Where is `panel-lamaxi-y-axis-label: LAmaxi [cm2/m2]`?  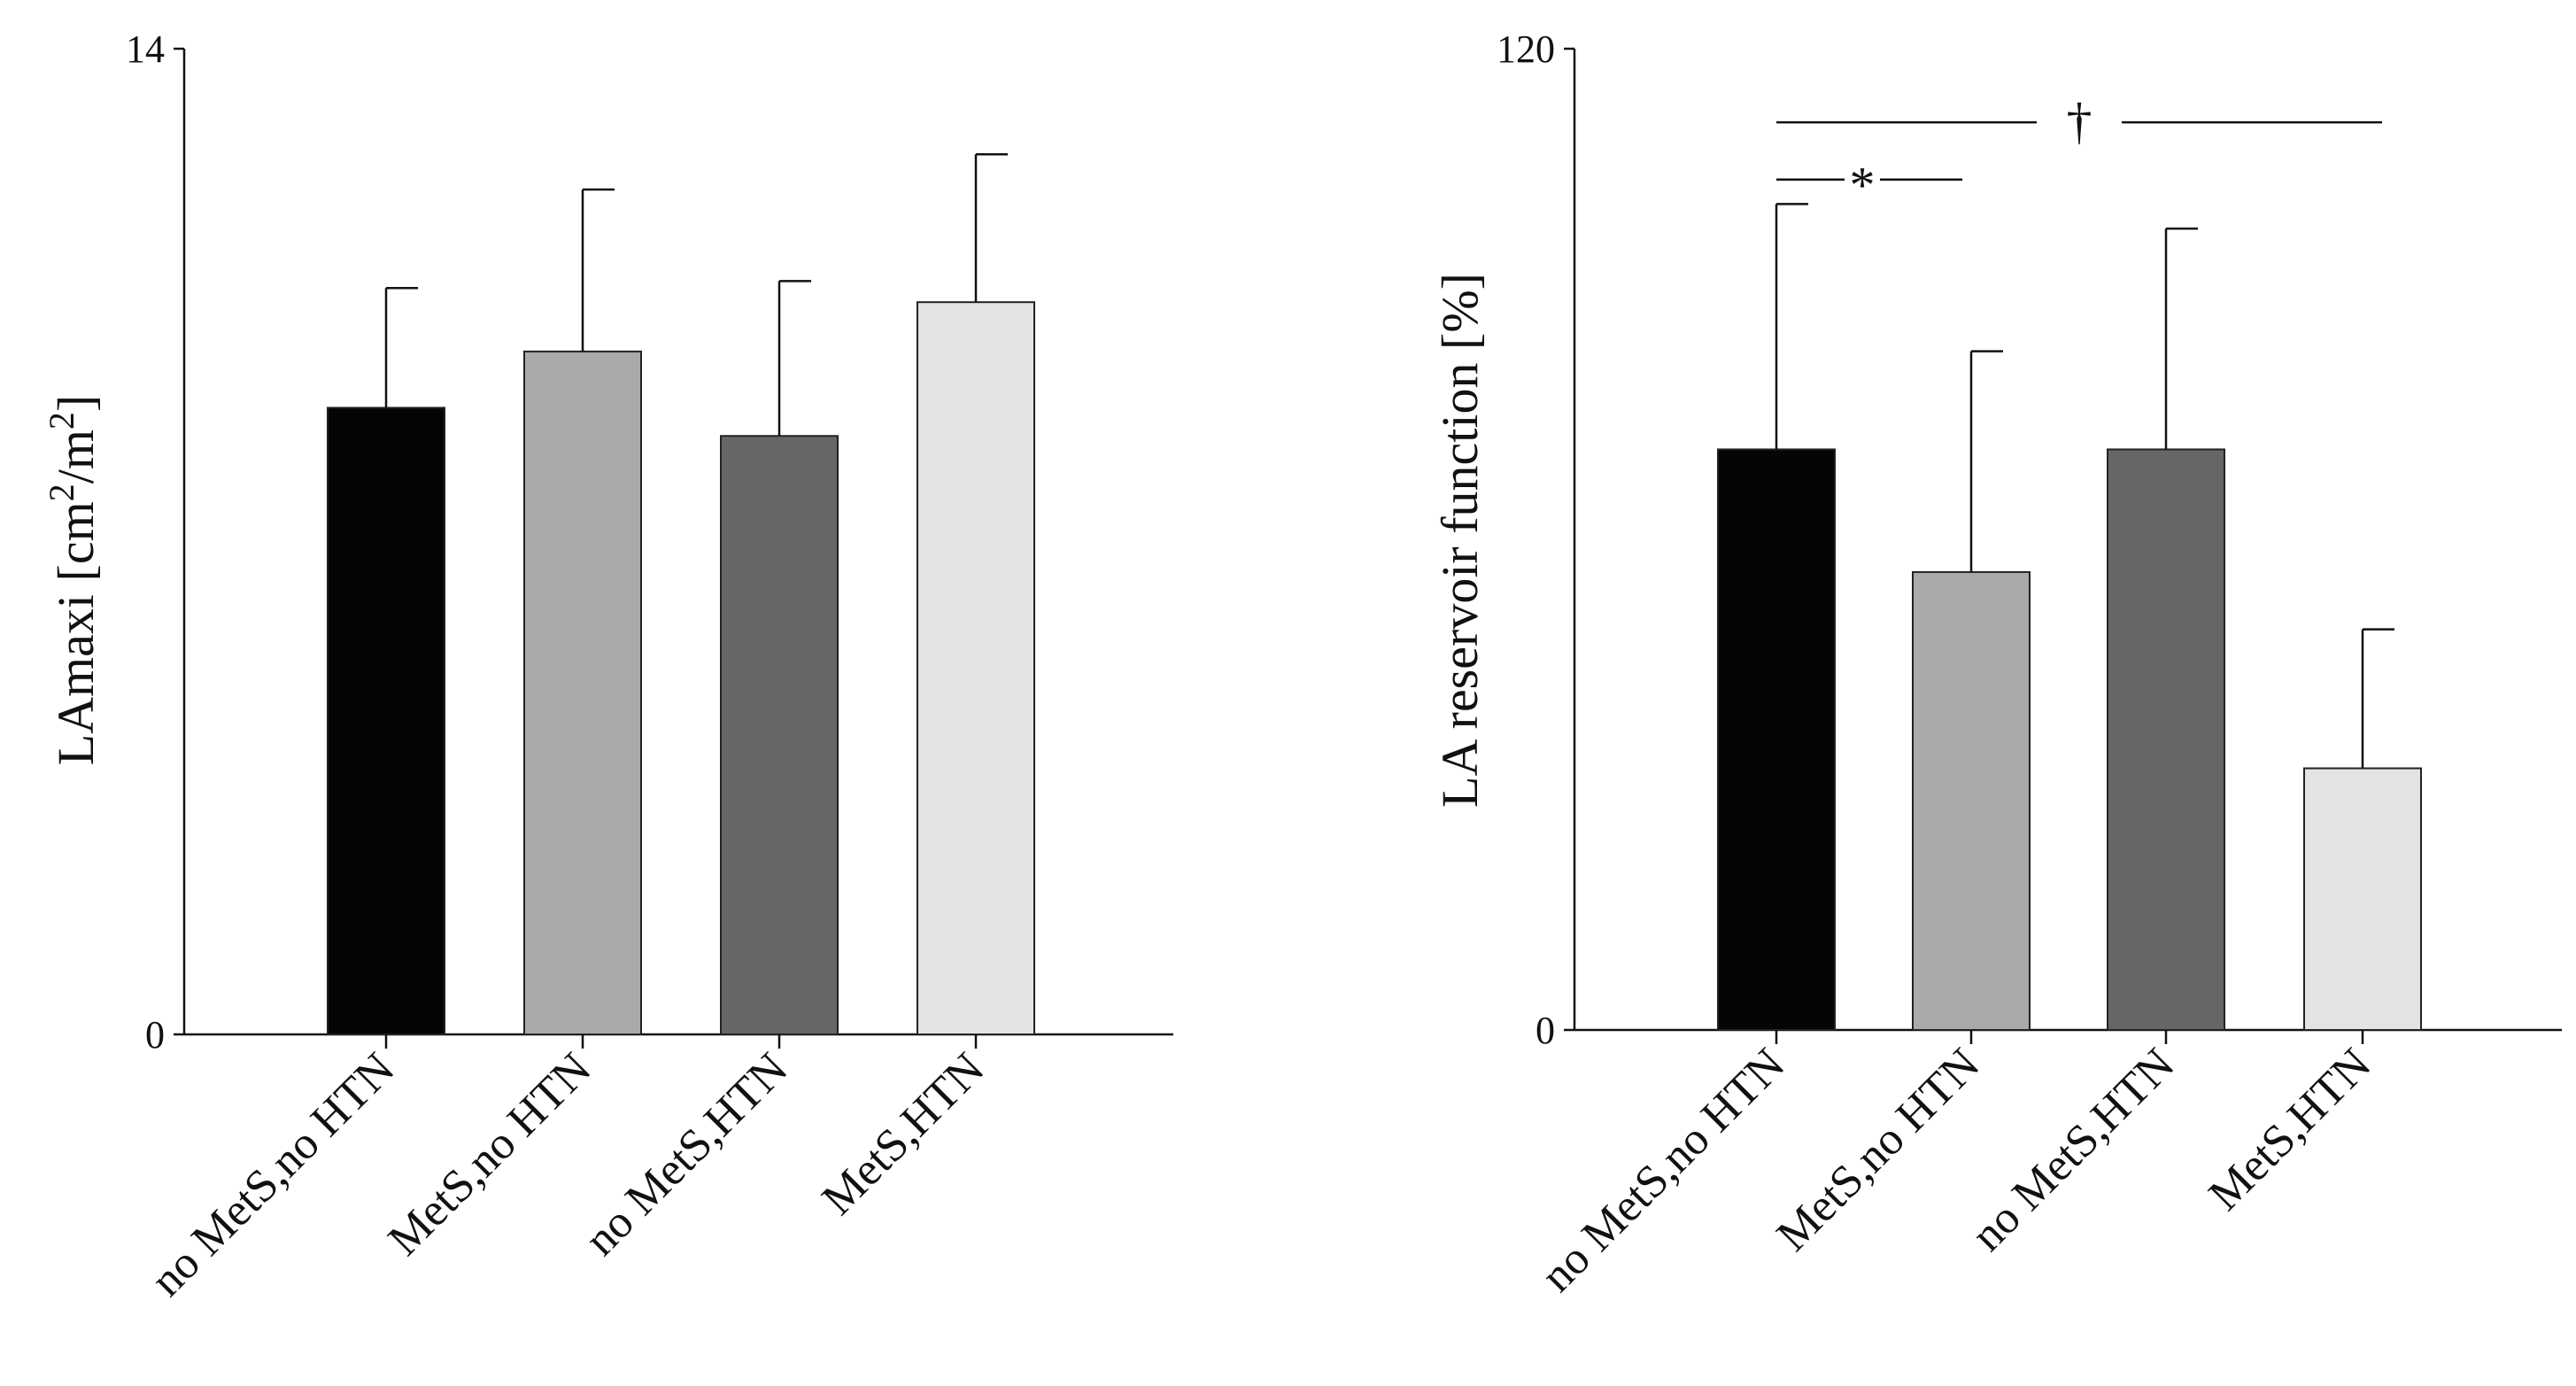
panel-lamaxi-y-axis-label: LAmaxi [cm2/m2] is located at coordinates (73, 580).